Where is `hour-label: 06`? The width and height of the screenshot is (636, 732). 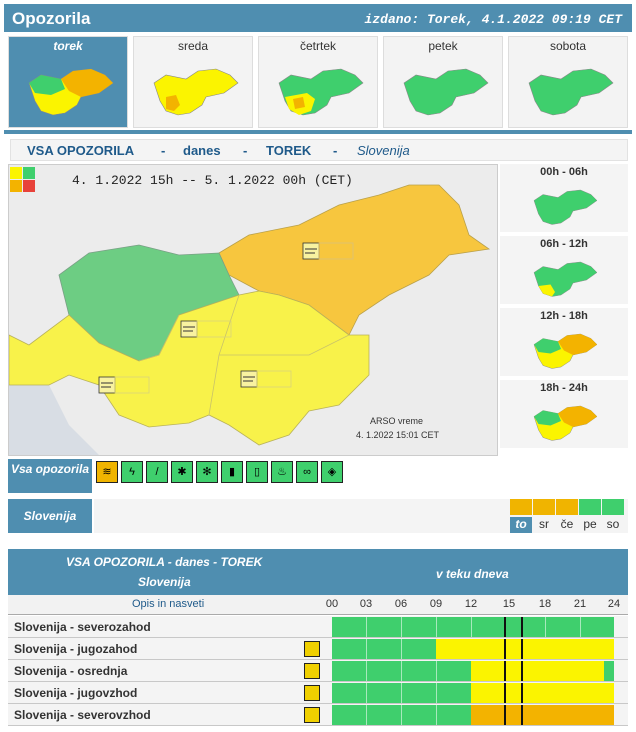 hour-label: 06 is located at coordinates (401, 604).